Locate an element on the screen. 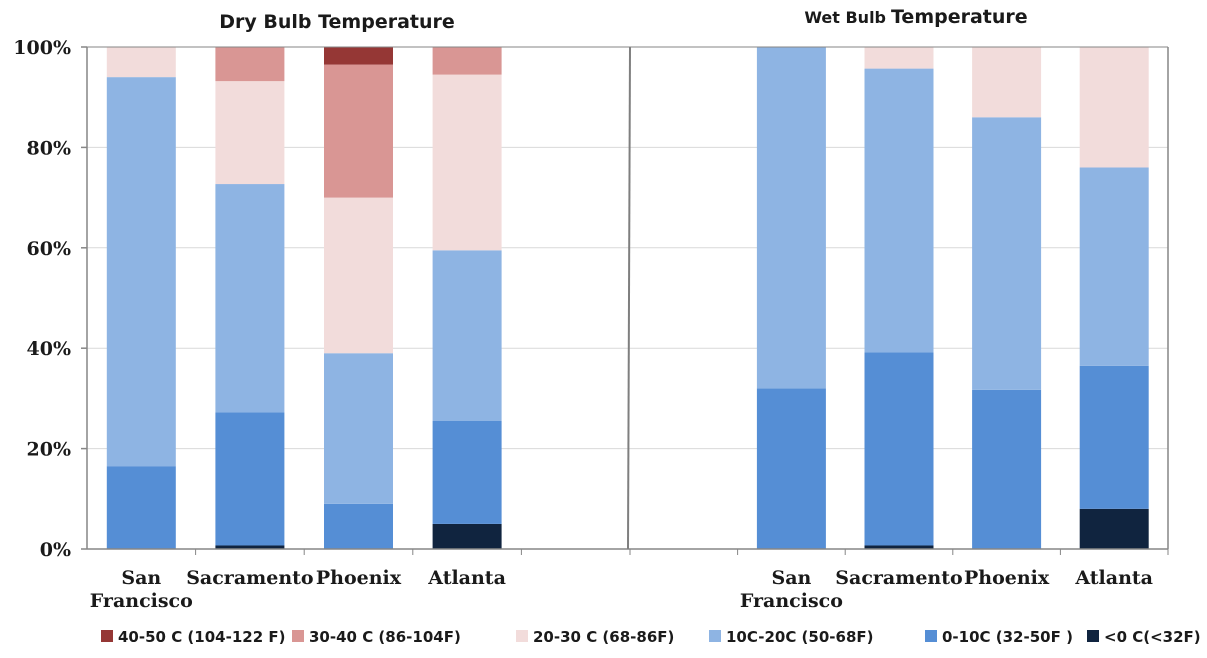 The image size is (1207, 658). y-tick-label: 20% is located at coordinates (49, 450).